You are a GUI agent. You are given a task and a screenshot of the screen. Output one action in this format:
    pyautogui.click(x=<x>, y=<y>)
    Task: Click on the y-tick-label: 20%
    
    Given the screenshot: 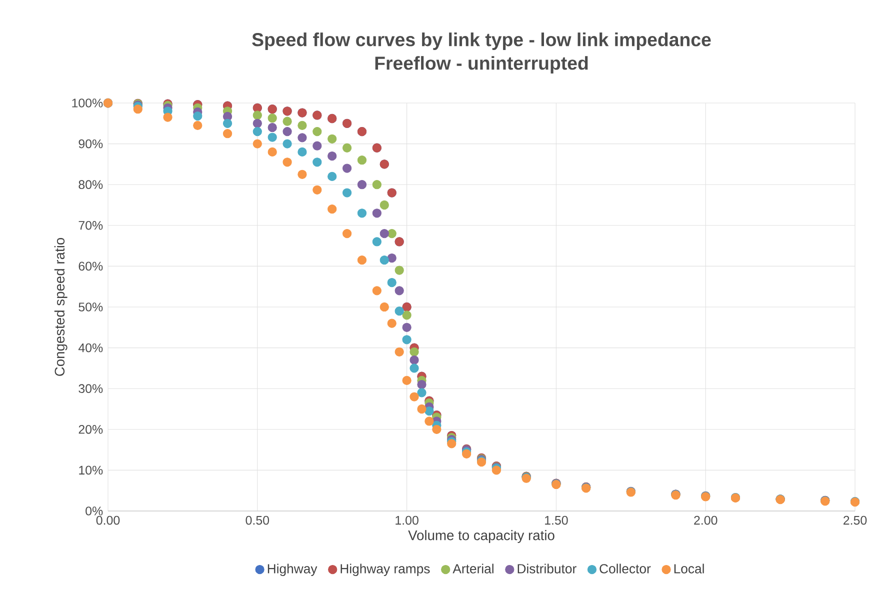 What is the action you would take?
    pyautogui.click(x=90, y=429)
    